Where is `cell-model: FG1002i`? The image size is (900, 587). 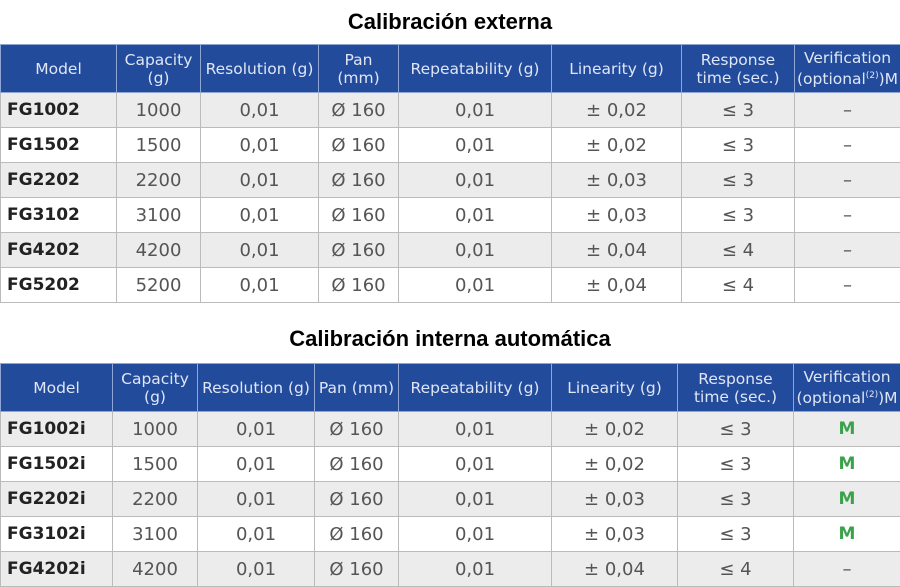
cell-model: FG1002i is located at coordinates (56, 429).